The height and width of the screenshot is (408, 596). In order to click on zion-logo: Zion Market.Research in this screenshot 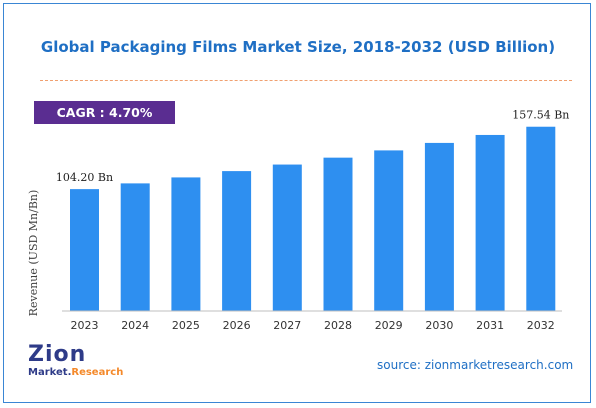, I will do `click(83, 369)`.